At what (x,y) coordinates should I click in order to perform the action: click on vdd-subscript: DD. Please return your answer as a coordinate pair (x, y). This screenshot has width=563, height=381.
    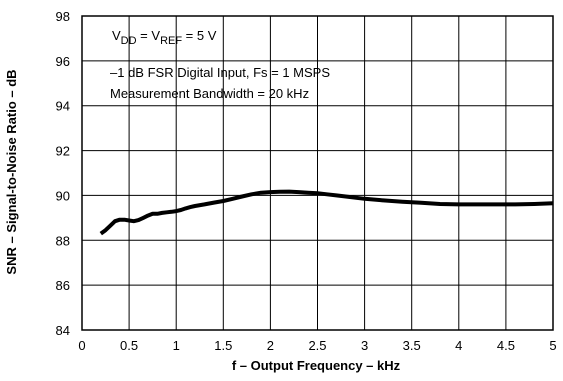
    Looking at the image, I should click on (129, 41).